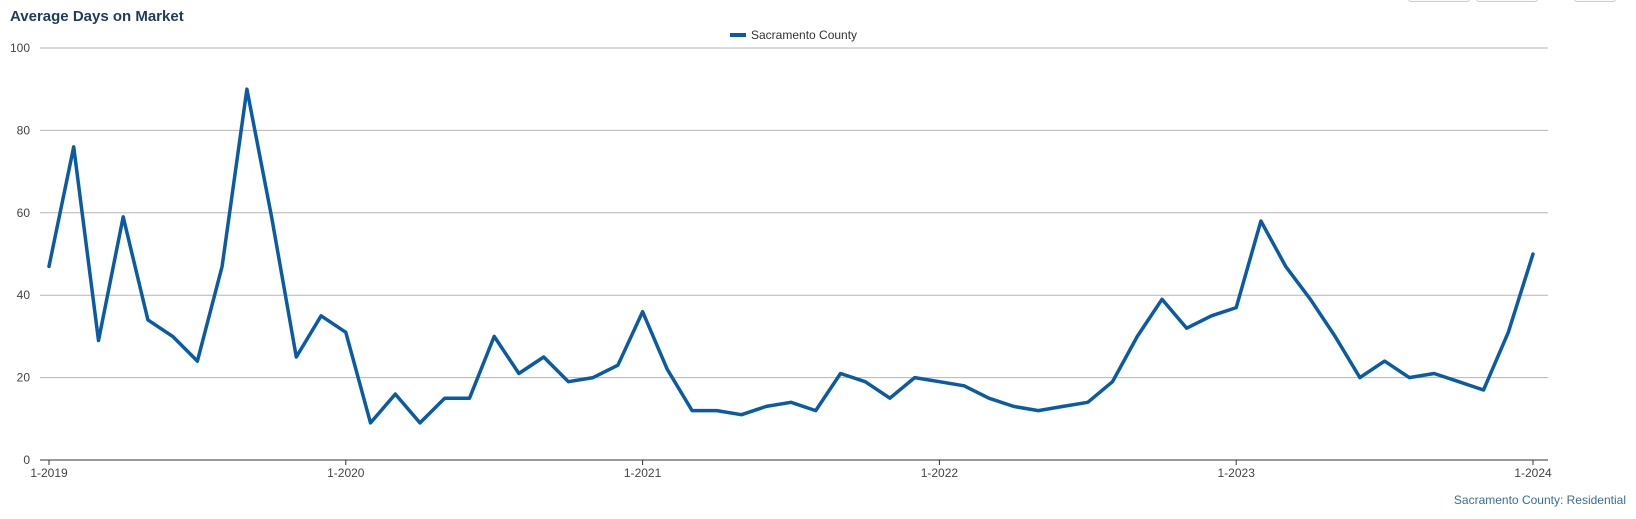 This screenshot has height=519, width=1636. Describe the element at coordinates (1539, 500) in the screenshot. I see `chart-footer: Sacramento County: Residential` at that location.